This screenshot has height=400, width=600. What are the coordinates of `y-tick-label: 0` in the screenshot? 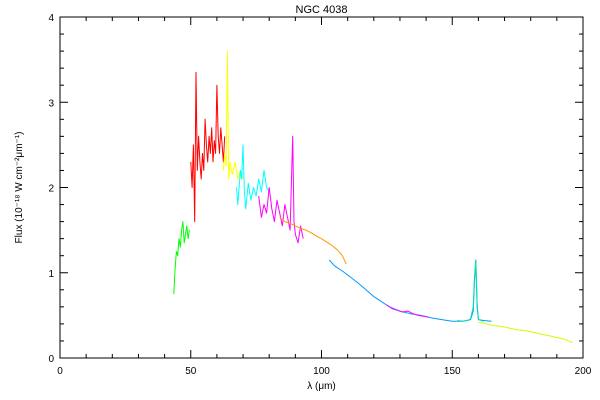 It's located at (51, 359).